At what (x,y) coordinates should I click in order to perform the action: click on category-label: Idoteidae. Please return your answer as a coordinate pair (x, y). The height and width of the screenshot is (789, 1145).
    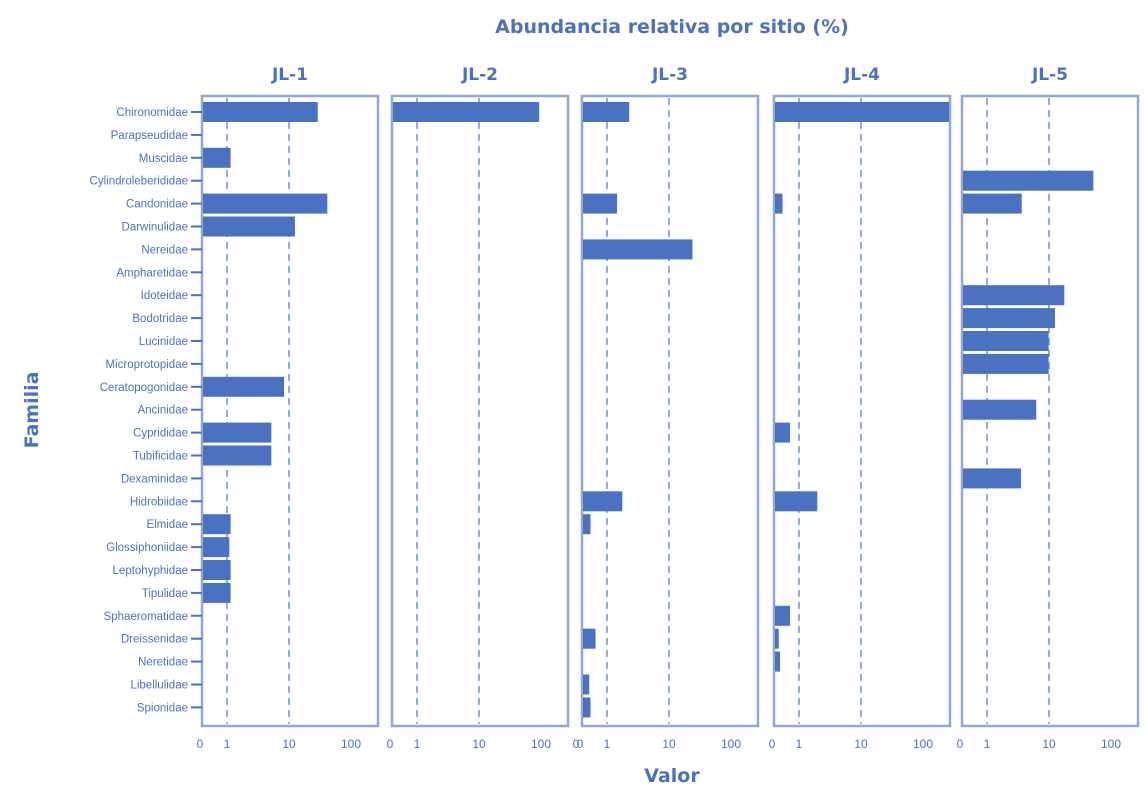
    Looking at the image, I should click on (164, 296).